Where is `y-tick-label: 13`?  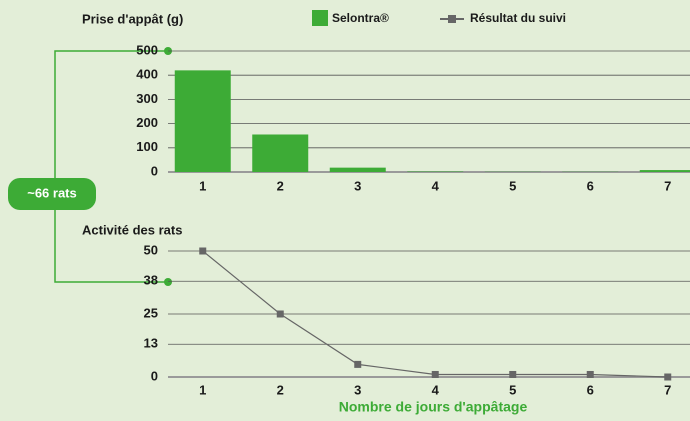 y-tick-label: 13 is located at coordinates (151, 343).